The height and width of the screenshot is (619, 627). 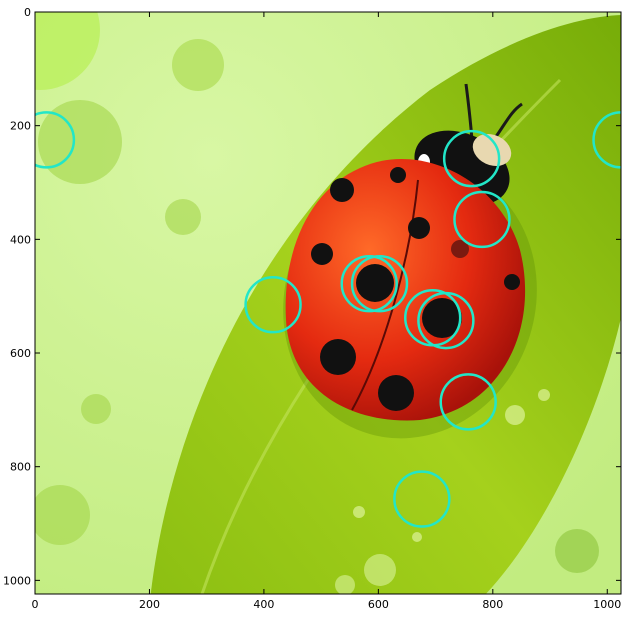 I want to click on x-tick-label-2: 400, so click(x=263, y=604).